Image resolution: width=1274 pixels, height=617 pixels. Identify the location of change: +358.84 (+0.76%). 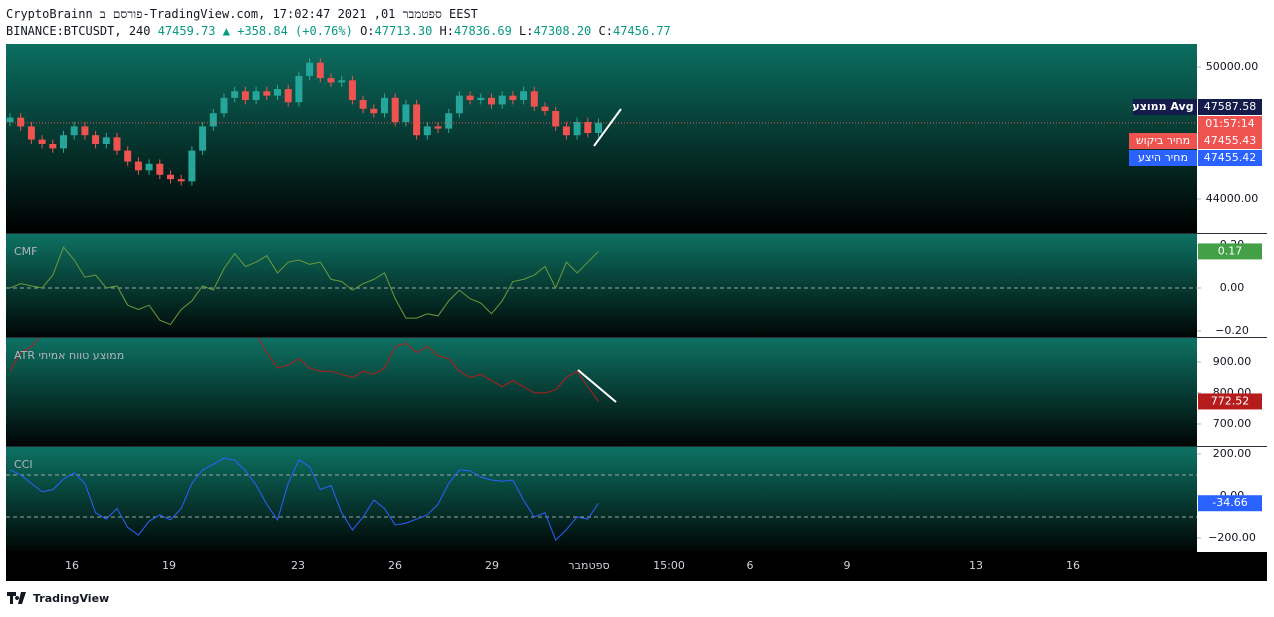
(295, 31).